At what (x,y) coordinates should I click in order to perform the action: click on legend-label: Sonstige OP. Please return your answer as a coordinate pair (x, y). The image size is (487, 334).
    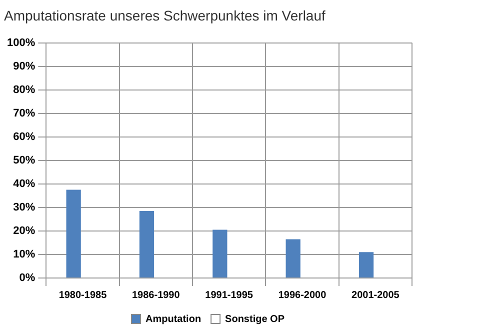
    Looking at the image, I should click on (255, 319).